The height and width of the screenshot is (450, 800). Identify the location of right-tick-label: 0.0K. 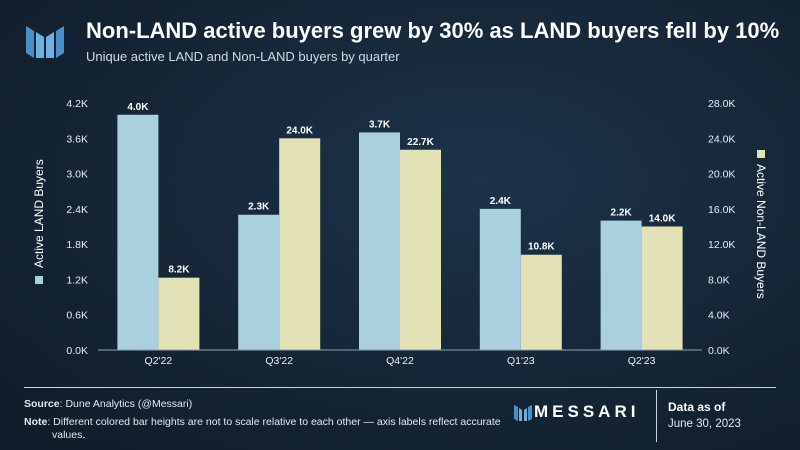
(719, 351).